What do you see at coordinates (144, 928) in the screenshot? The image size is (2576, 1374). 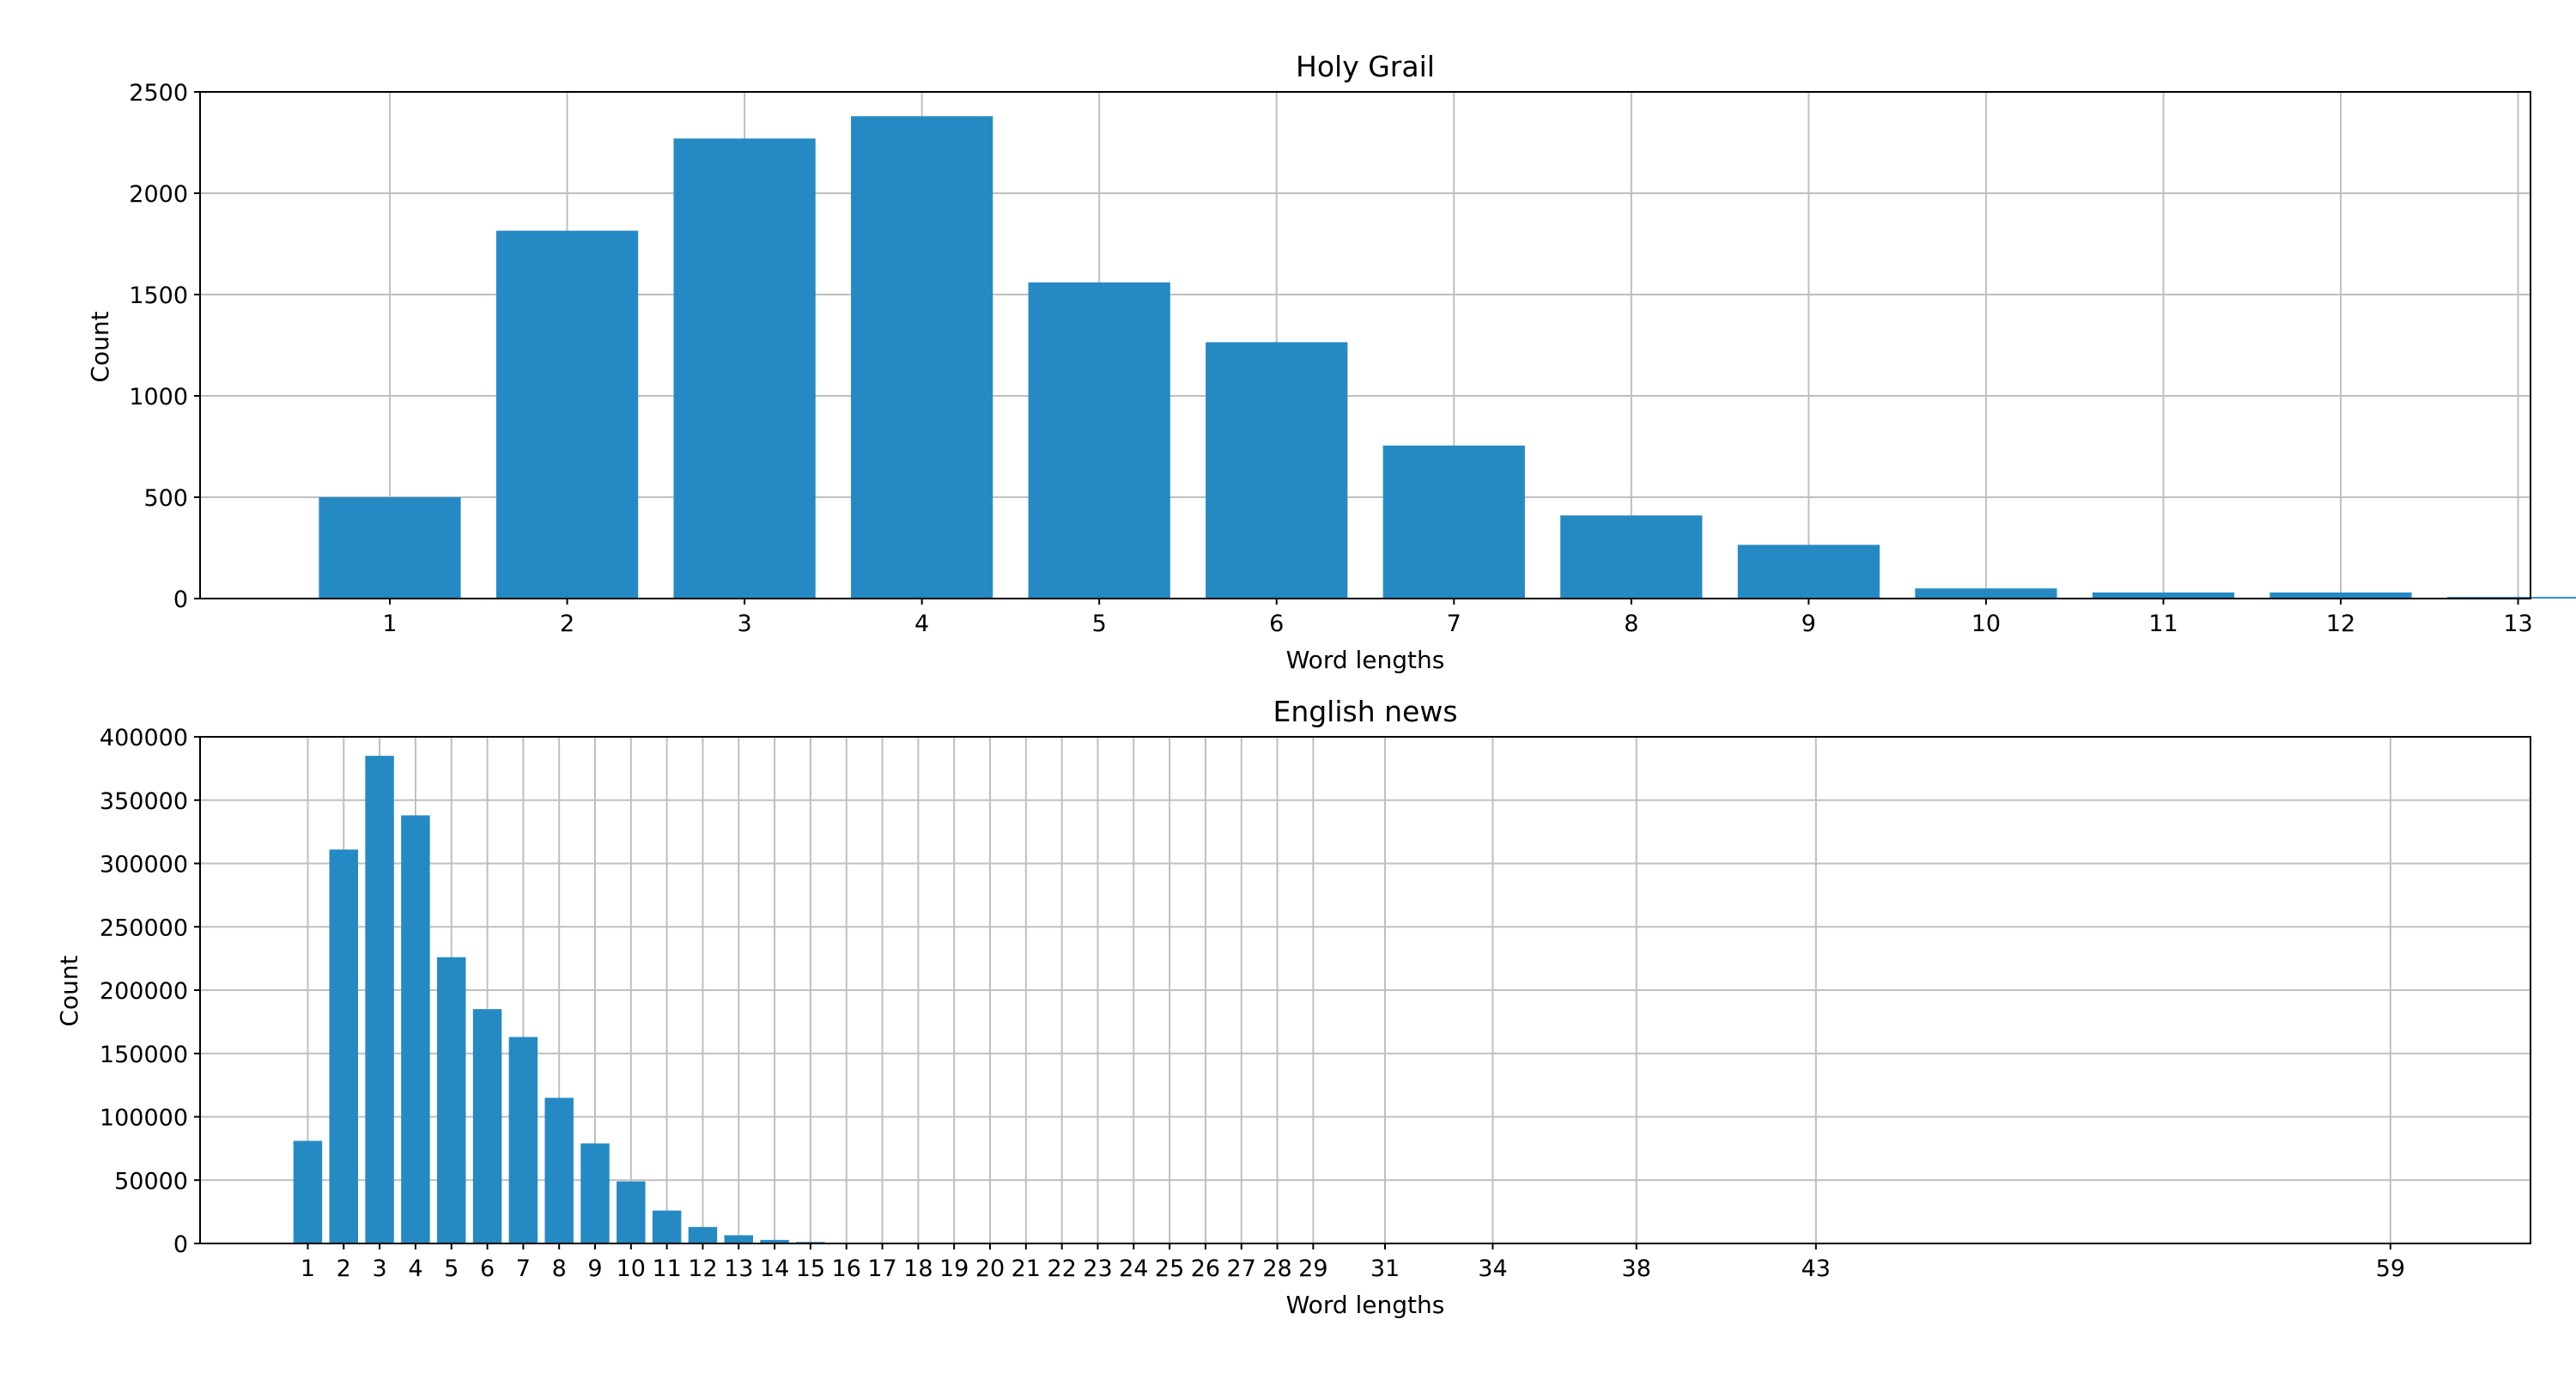 I see `y-tick-label: 250000` at bounding box center [144, 928].